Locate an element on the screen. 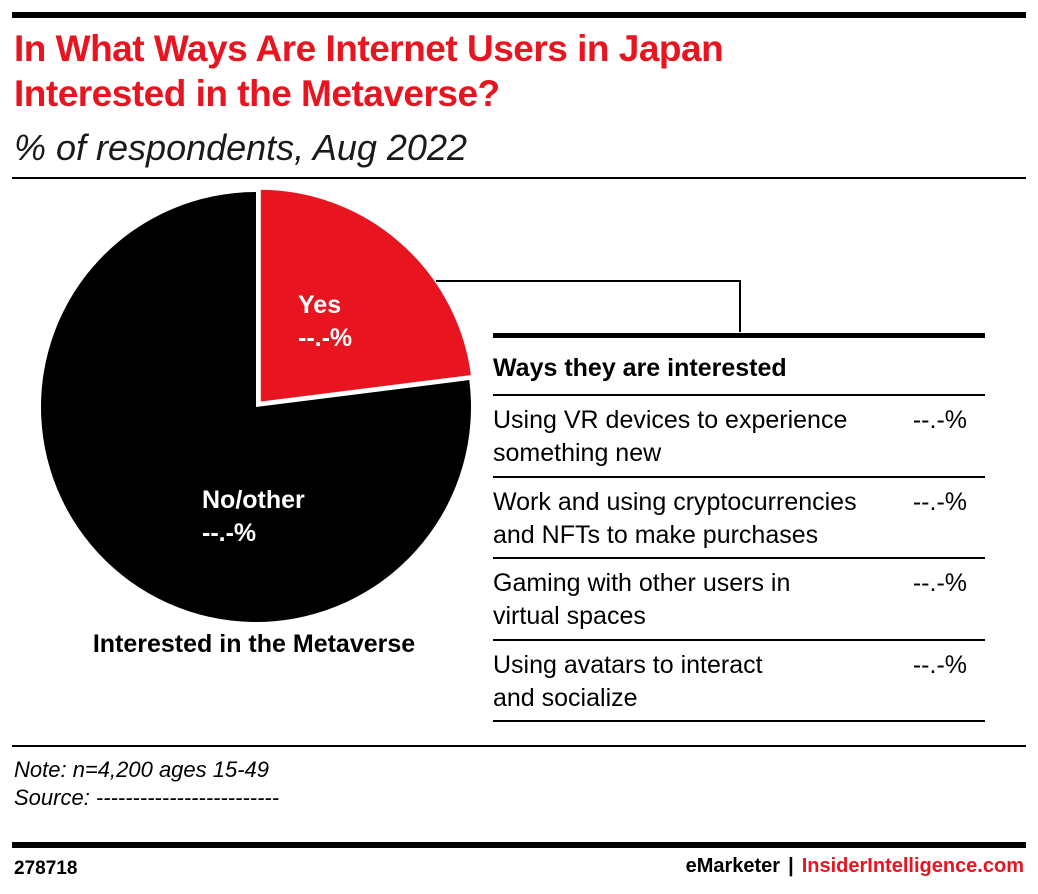 This screenshot has height=894, width=1038. top-rule is located at coordinates (519, 15).